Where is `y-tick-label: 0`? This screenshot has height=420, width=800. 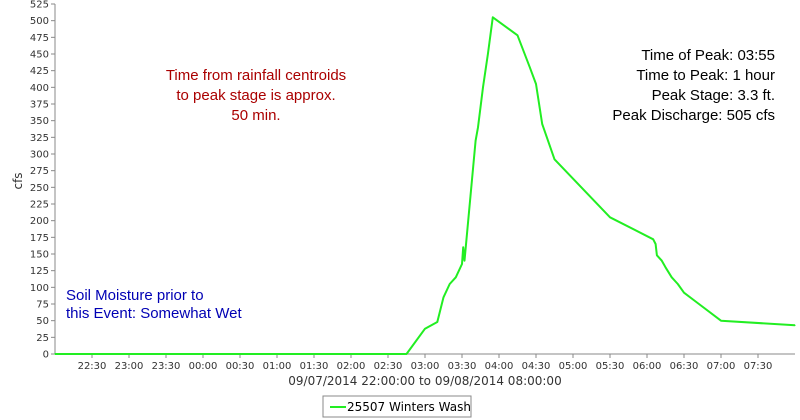 y-tick-label: 0 is located at coordinates (46, 355).